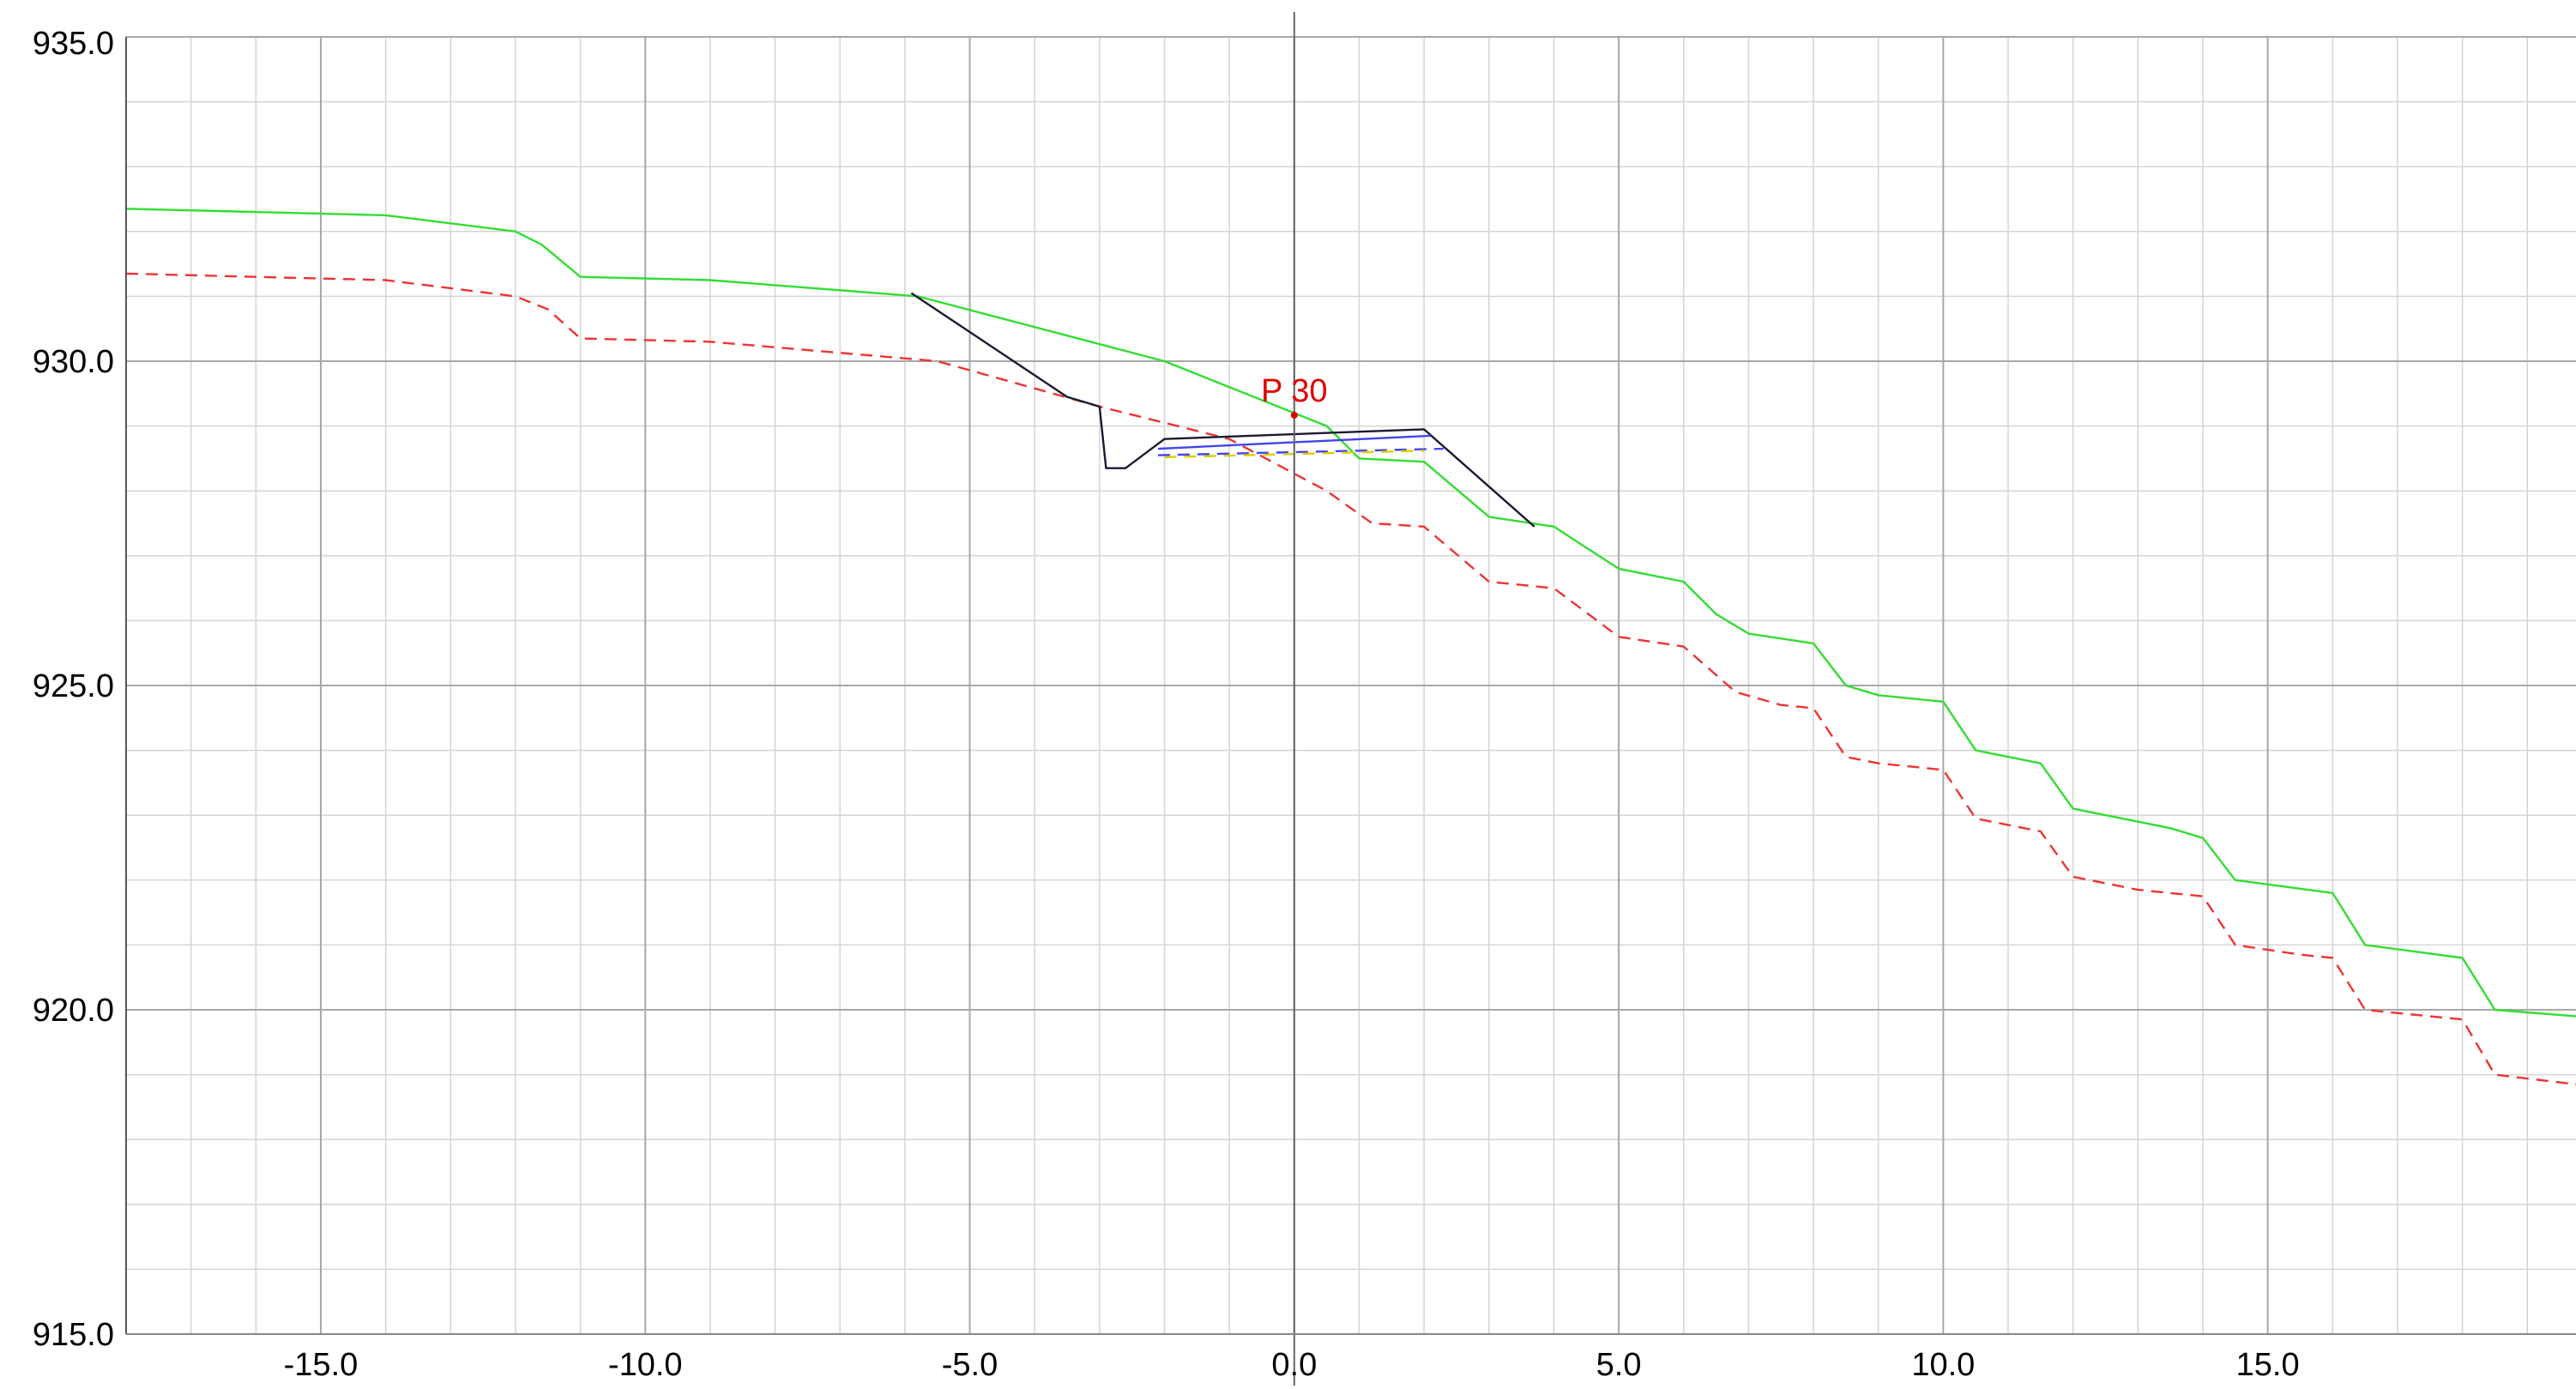 The height and width of the screenshot is (1389, 2576). I want to click on x-tick-label: 0.0, so click(1294, 1365).